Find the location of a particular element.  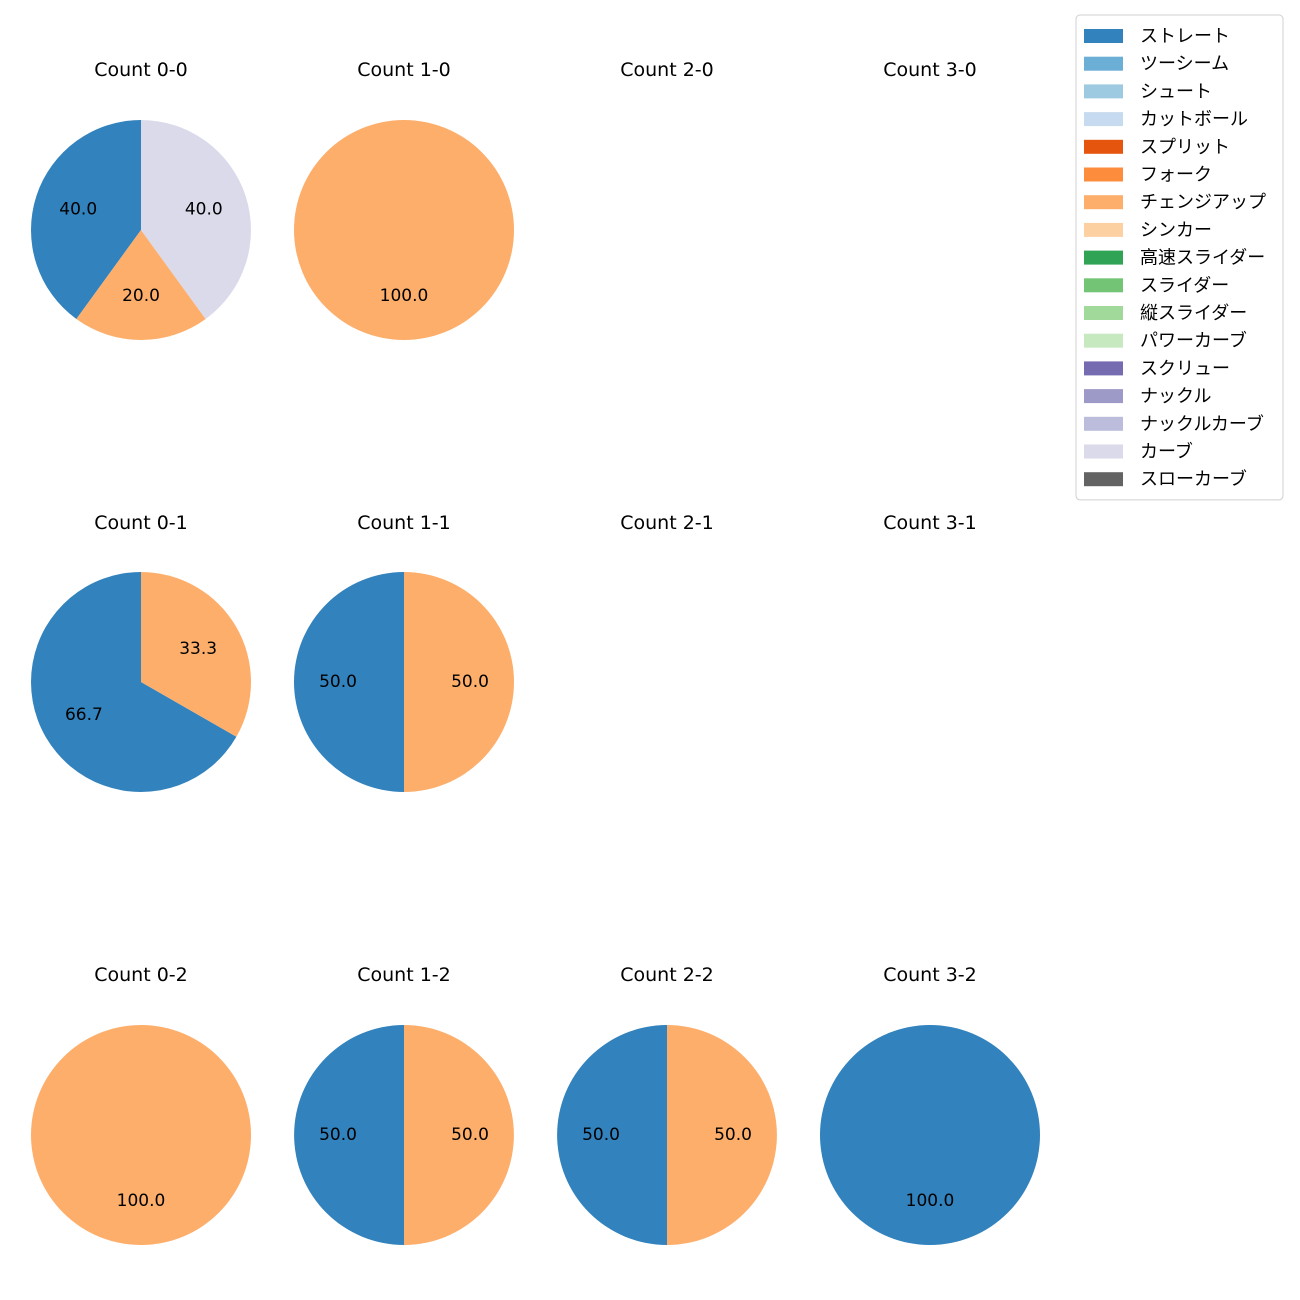

legend-label: チェンジアップ is located at coordinates (1203, 202).